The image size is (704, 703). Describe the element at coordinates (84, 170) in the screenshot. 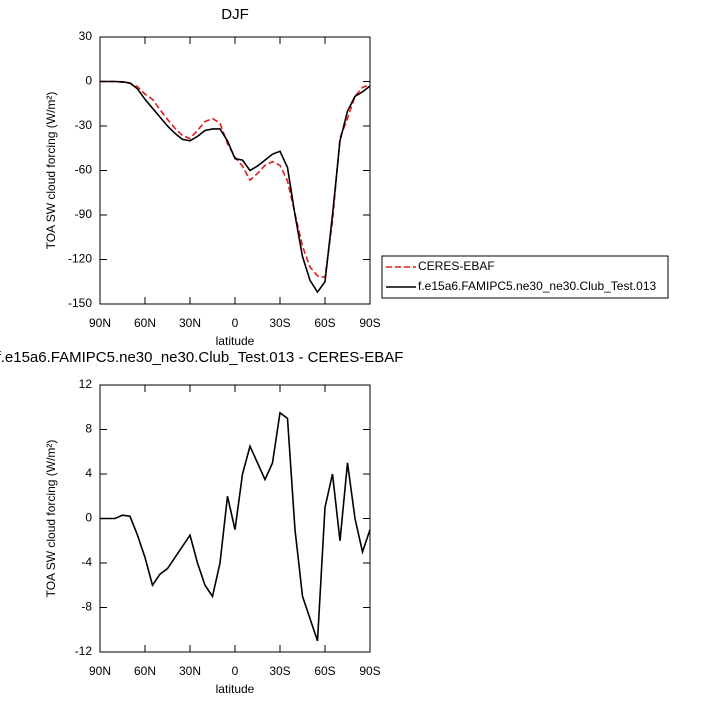

I see `y-tick-label: -60` at that location.